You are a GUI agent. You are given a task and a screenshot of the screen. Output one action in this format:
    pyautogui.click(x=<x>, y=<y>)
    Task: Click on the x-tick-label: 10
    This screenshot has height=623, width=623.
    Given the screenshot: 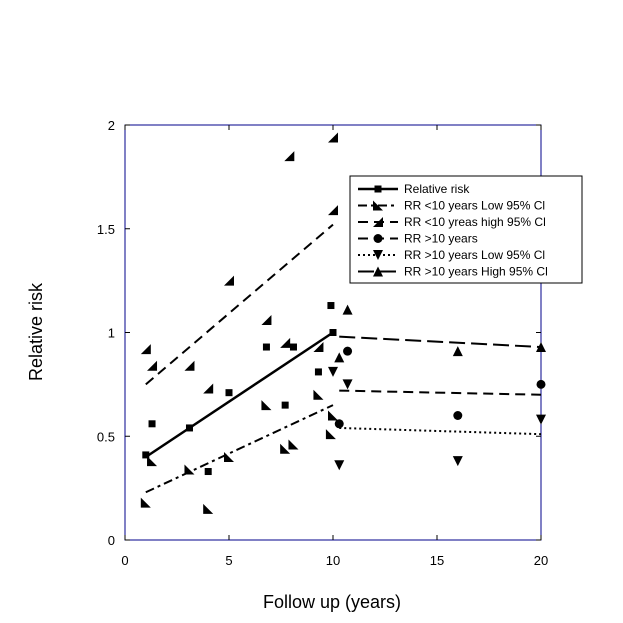 What is the action you would take?
    pyautogui.click(x=333, y=560)
    